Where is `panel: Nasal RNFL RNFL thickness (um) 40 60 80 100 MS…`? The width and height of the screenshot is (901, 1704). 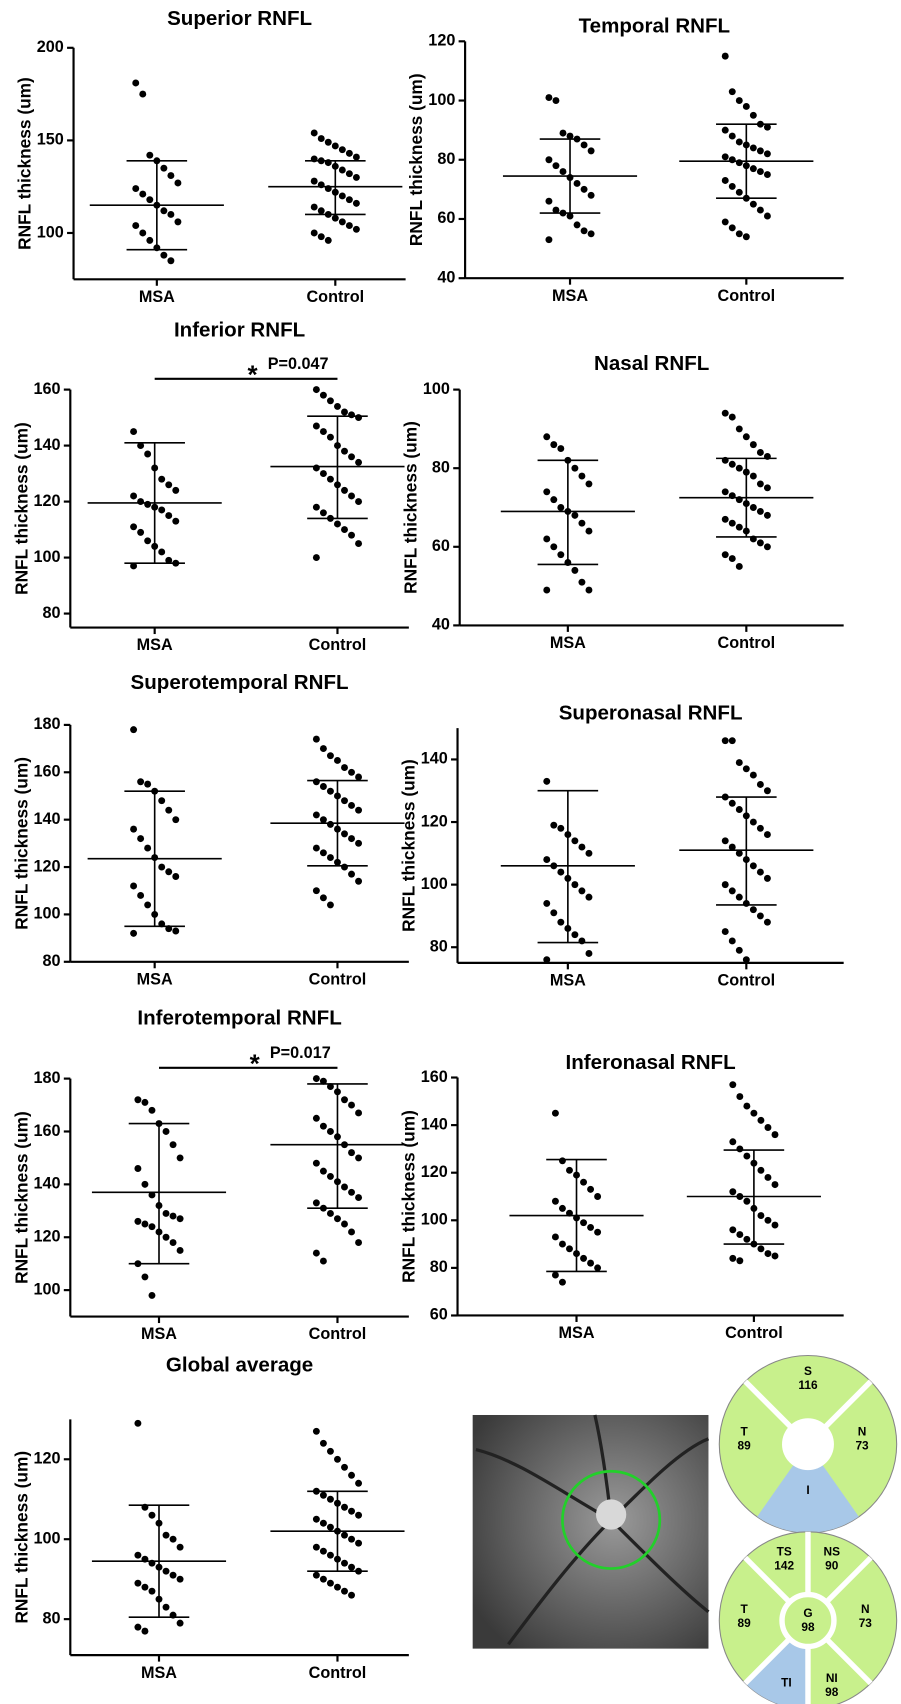
panel: Nasal RNFL RNFL thickness (um) 40 60 80 100 MS… is located at coordinates (622, 502).